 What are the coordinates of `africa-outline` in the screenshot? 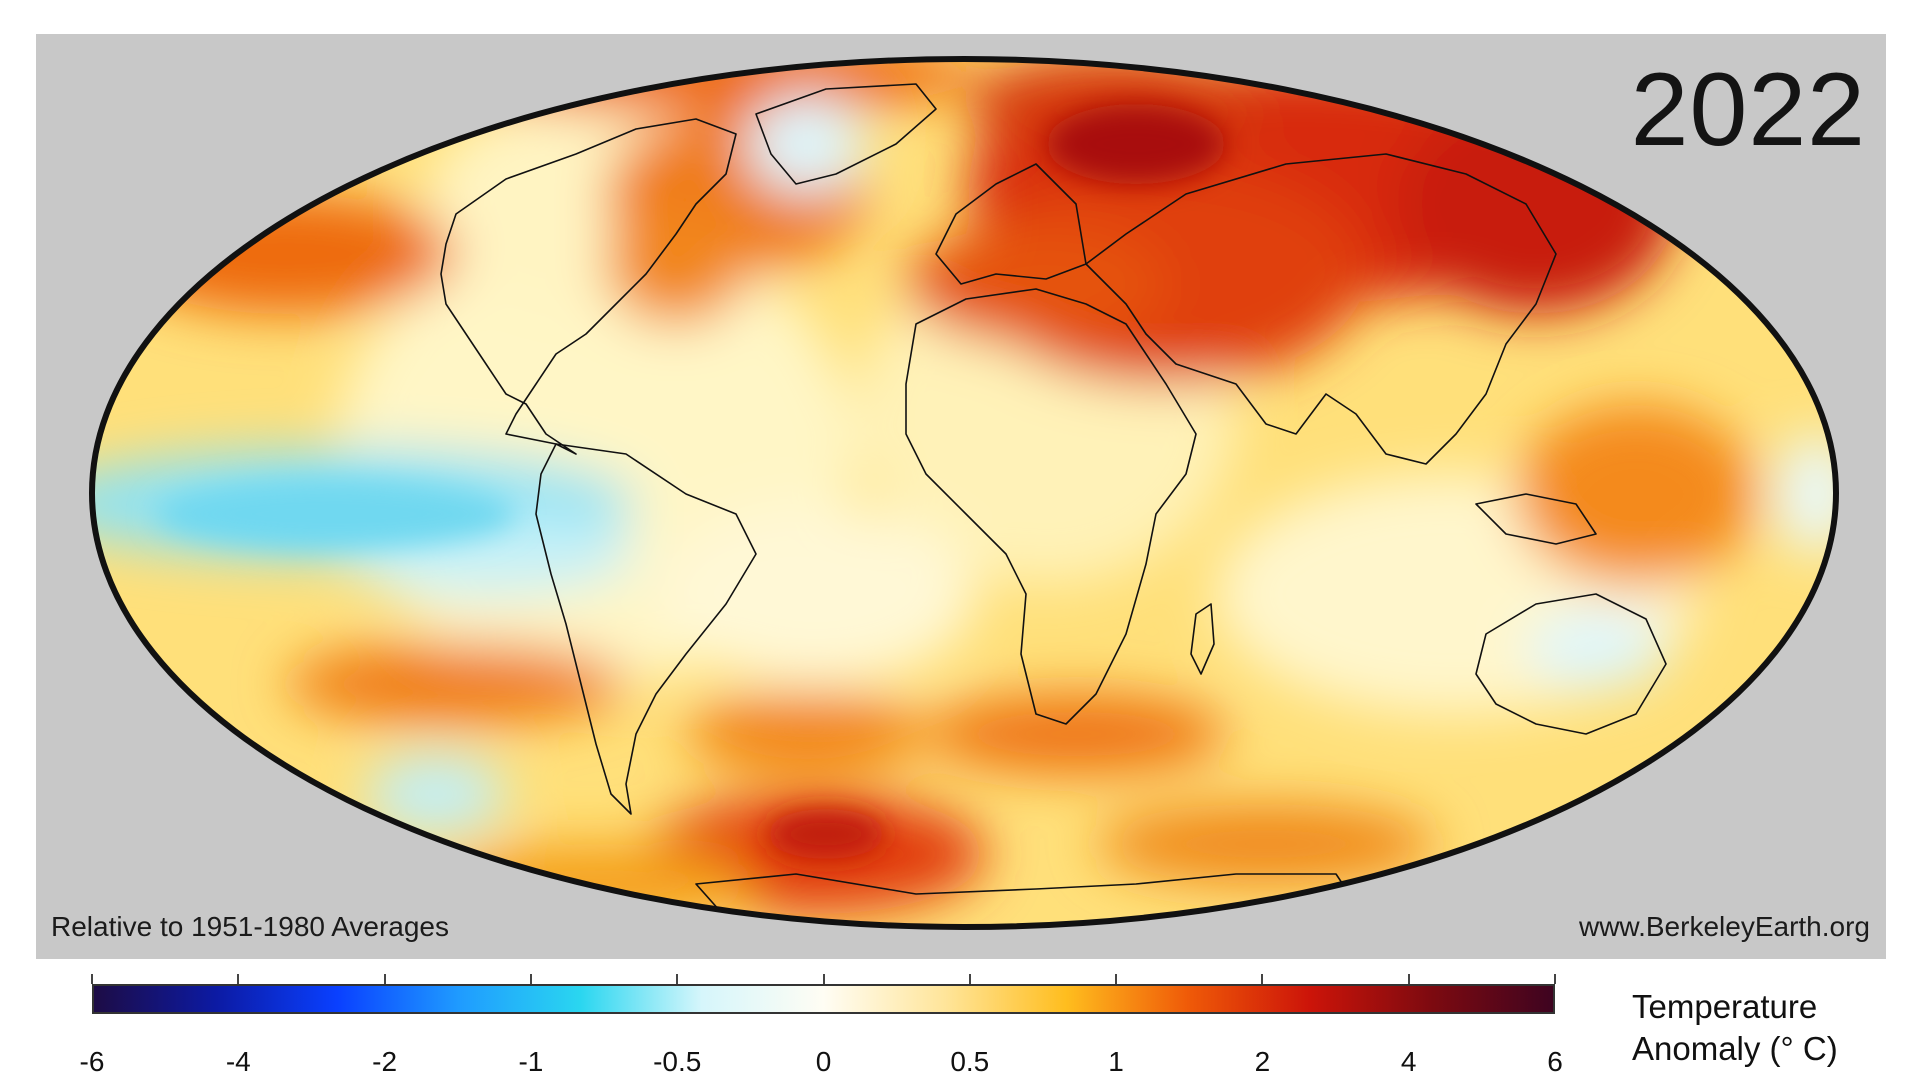 It's located at (1051, 506).